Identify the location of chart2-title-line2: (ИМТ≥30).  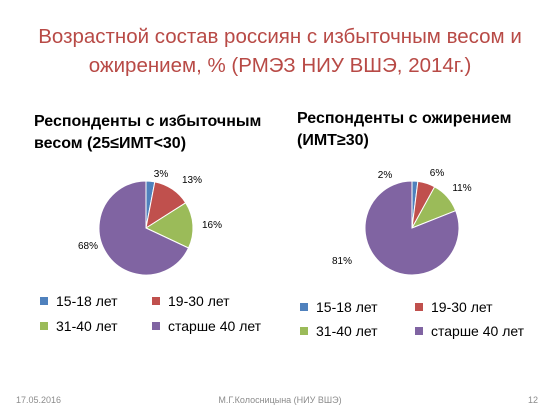
(333, 140).